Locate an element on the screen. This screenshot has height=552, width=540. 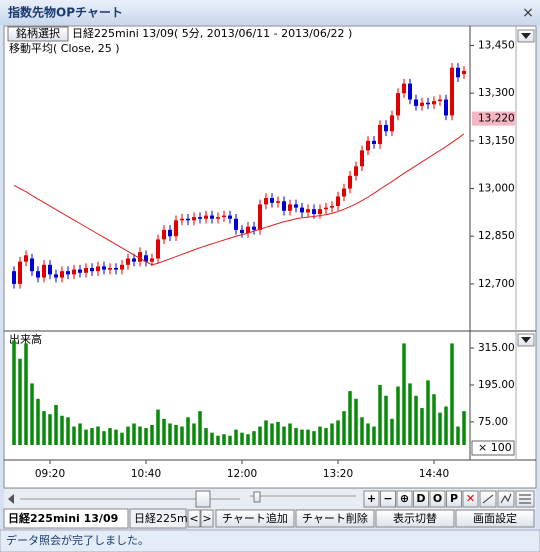
tool-button is located at coordinates (506, 499).